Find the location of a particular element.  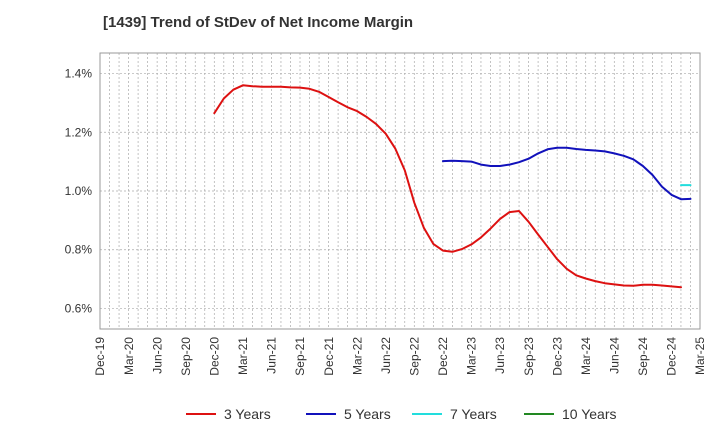

x-tick-label: Jun-21 is located at coordinates (272, 355).